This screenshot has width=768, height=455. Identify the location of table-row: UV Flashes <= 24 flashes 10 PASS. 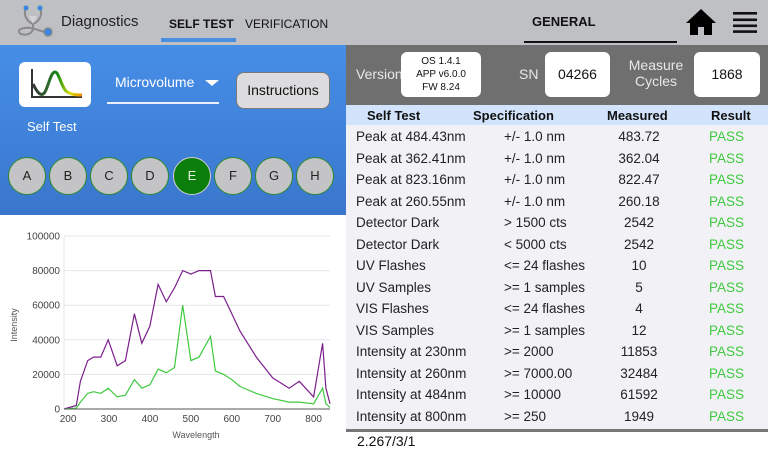
(557, 266).